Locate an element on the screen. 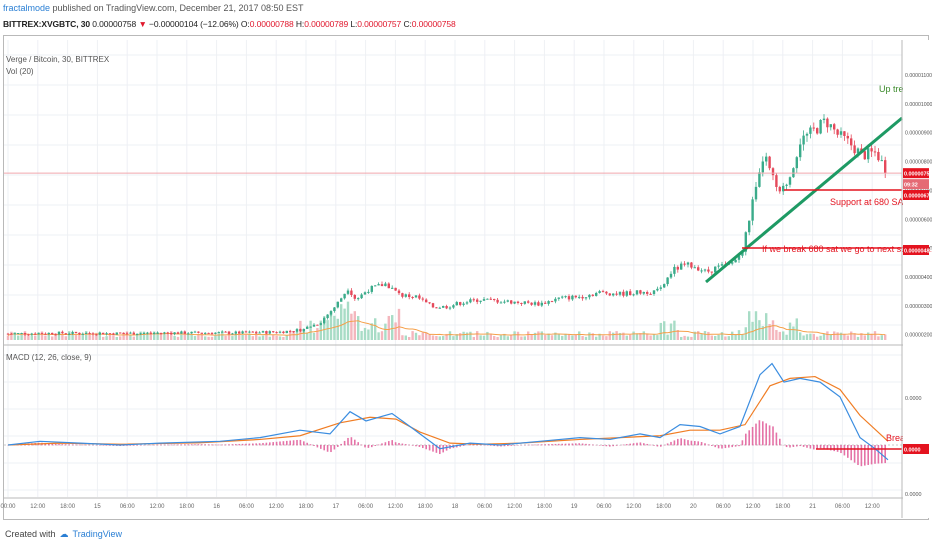 Image resolution: width=932 pixels, height=550 pixels. volume-bars is located at coordinates (446, 320).